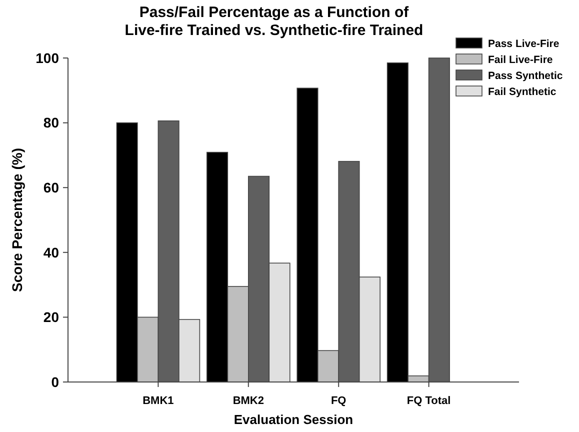  Describe the element at coordinates (428, 401) in the screenshot. I see `x-tick-label: FQ Total` at that location.